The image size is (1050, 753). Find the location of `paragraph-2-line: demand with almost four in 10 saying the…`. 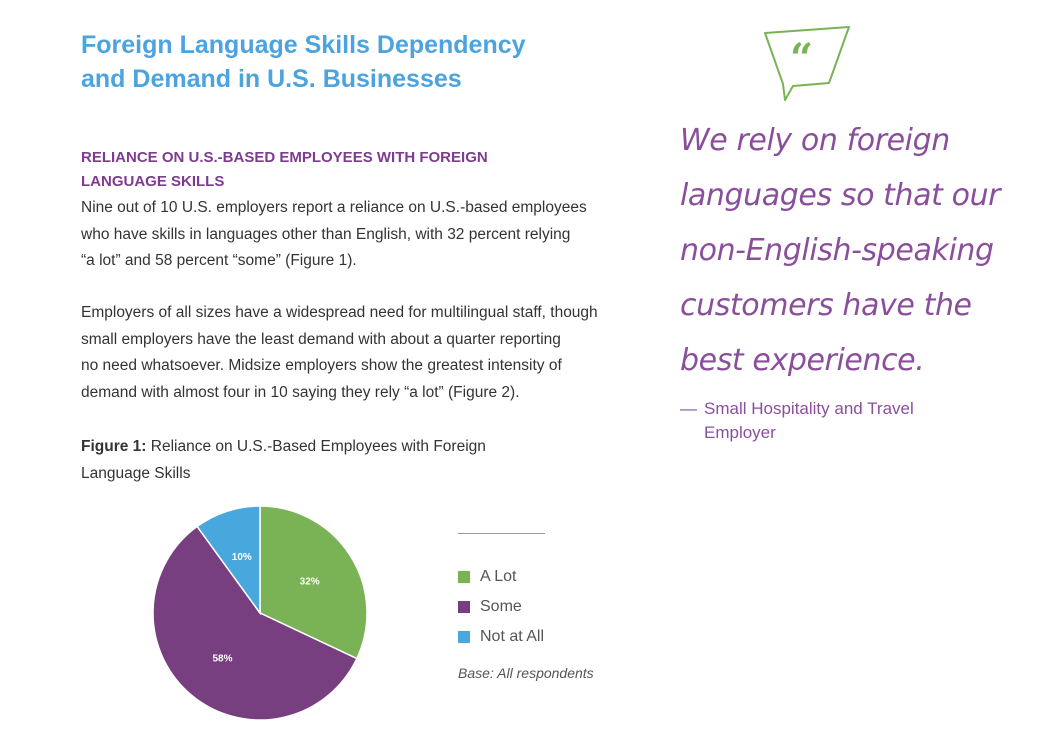

paragraph-2-line: demand with almost four in 10 saying the… is located at coordinates (300, 392).